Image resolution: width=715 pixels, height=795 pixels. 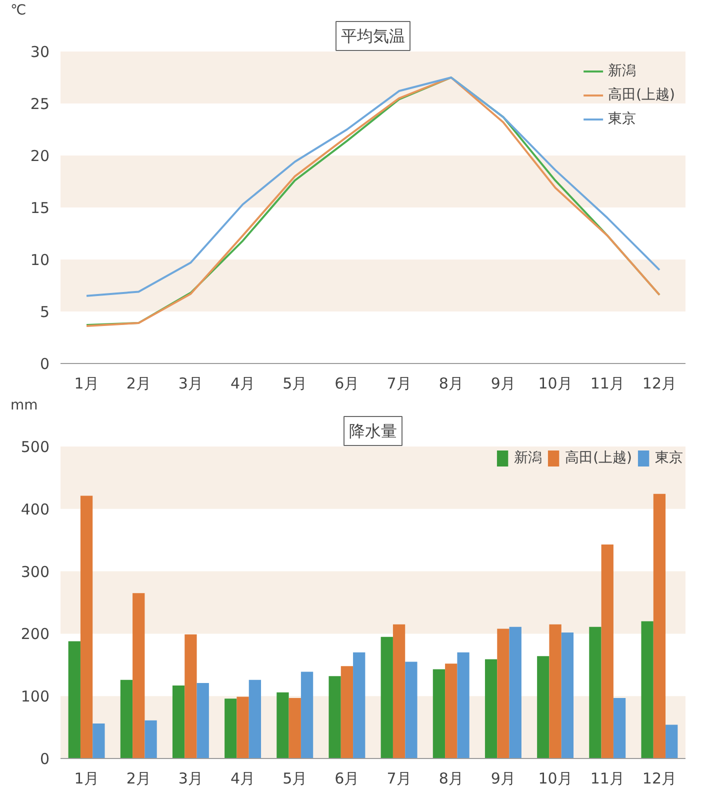 I want to click on y-axis-title: ℃, so click(x=18, y=10).